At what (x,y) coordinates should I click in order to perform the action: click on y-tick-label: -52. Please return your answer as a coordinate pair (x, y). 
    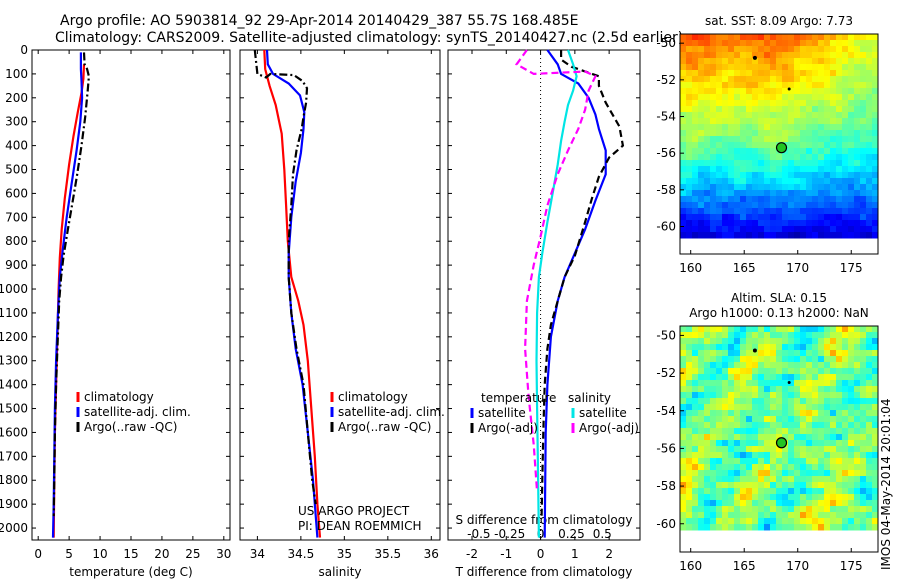
    Looking at the image, I should click on (666, 80).